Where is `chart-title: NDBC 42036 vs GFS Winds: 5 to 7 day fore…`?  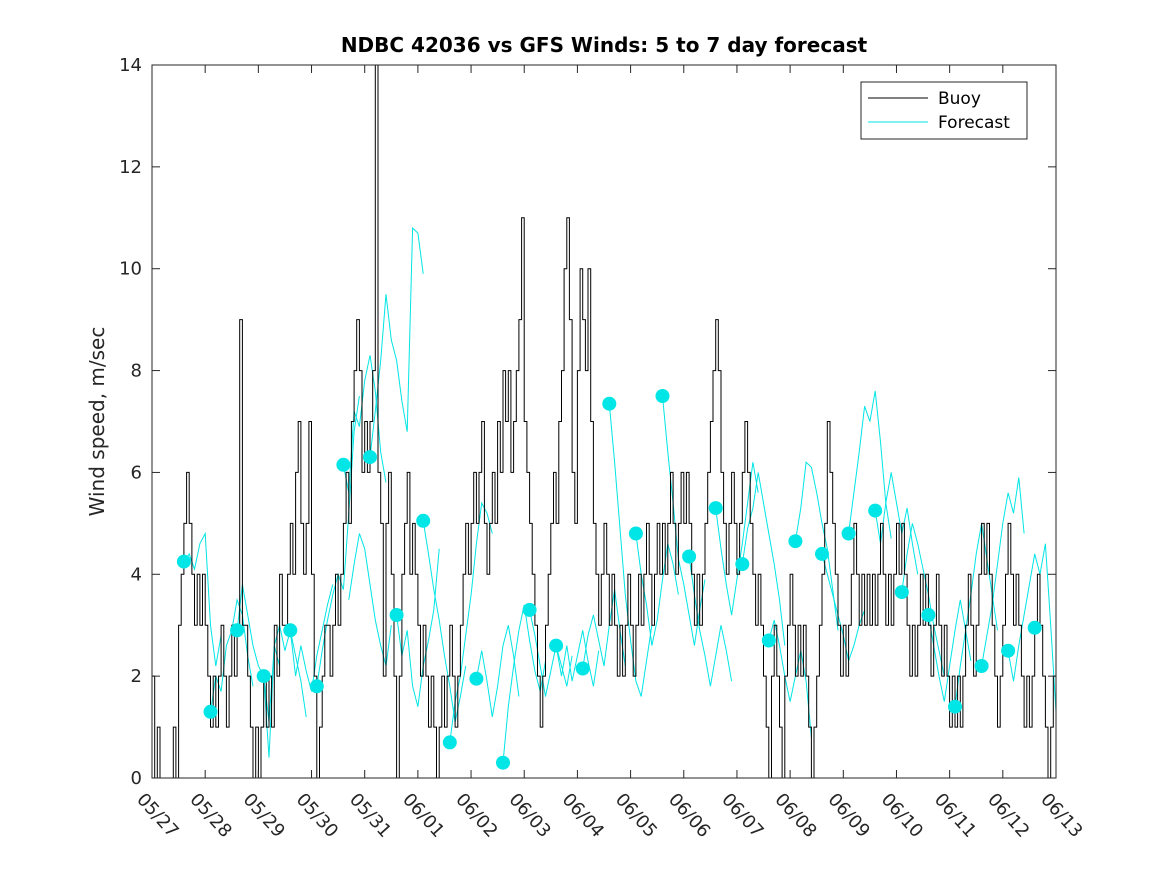 chart-title: NDBC 42036 vs GFS Winds: 5 to 7 day fore… is located at coordinates (604, 45).